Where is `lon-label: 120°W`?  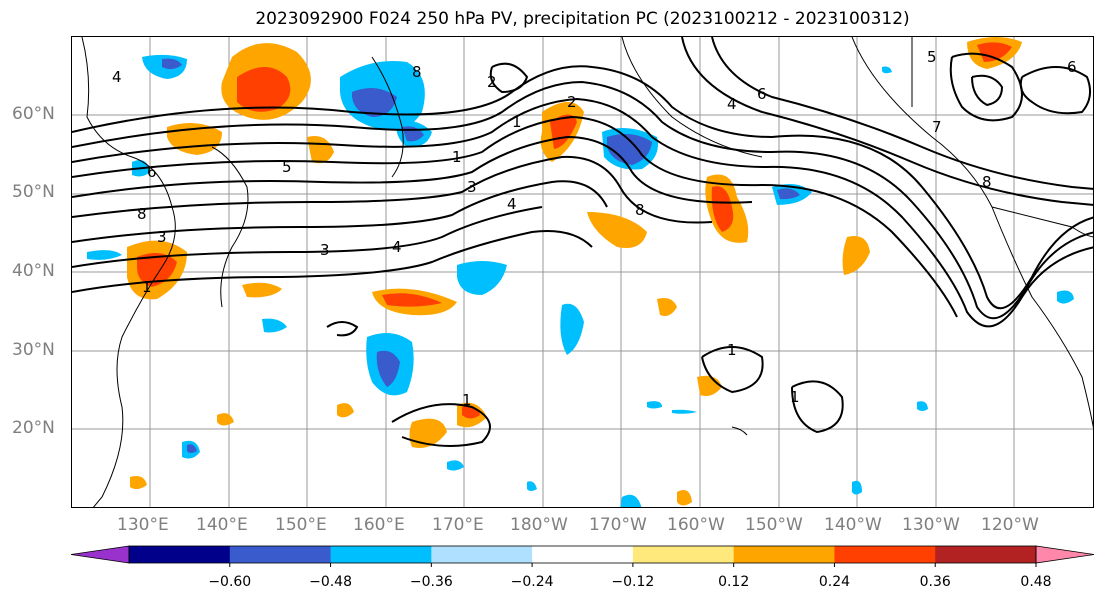 lon-label: 120°W is located at coordinates (1010, 525).